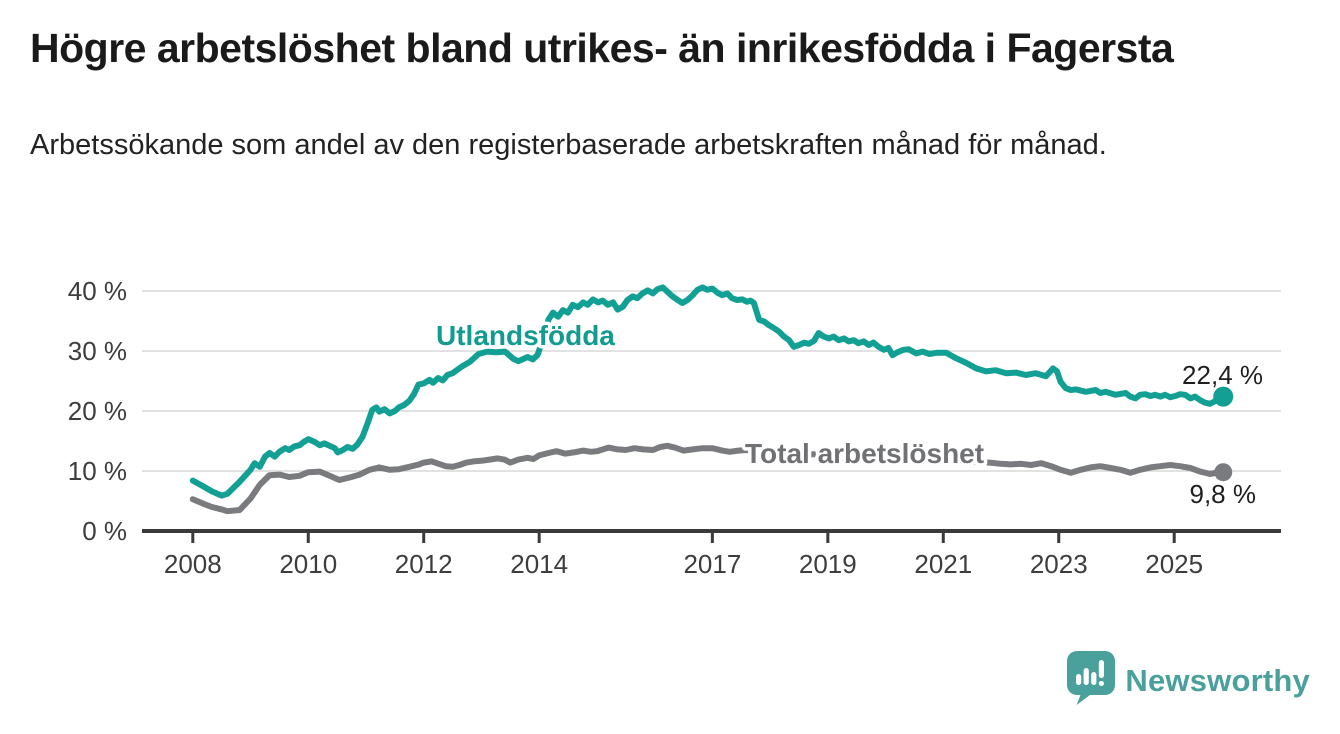 The image size is (1340, 734). What do you see at coordinates (539, 564) in the screenshot?
I see `x-axis-tick-label: 2014` at bounding box center [539, 564].